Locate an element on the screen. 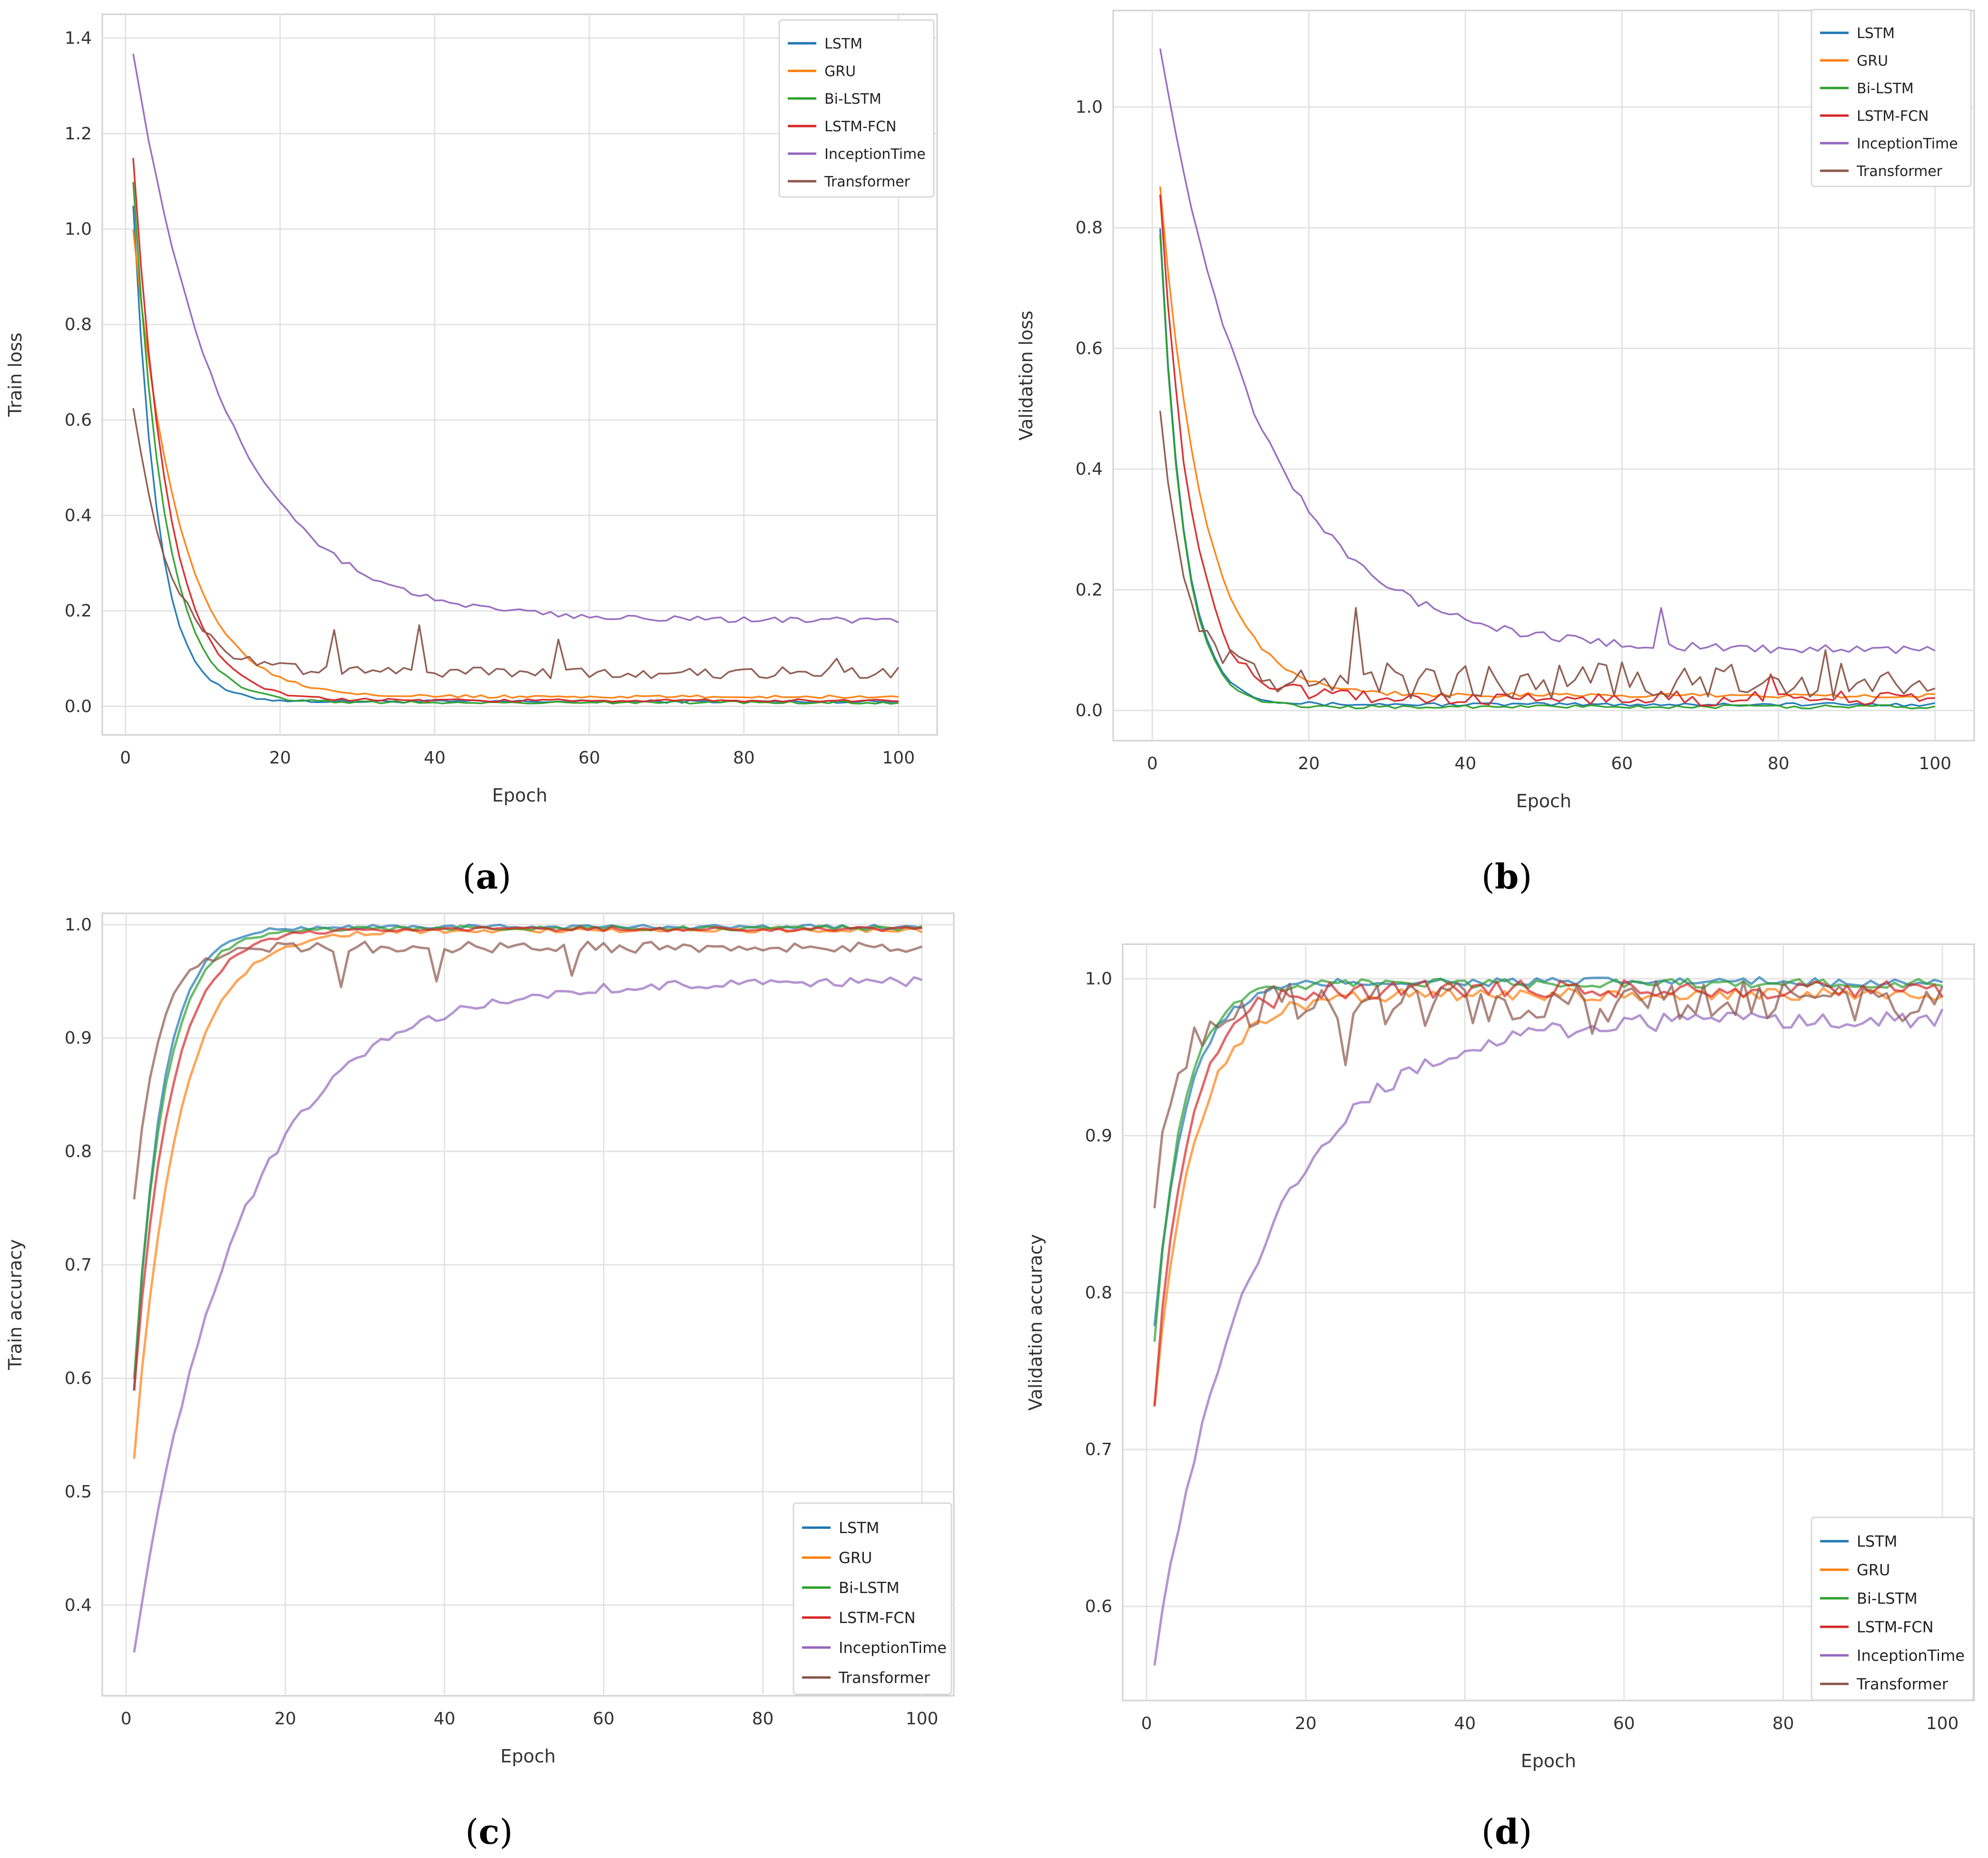  series-line-lstm is located at coordinates (1548, 1151).